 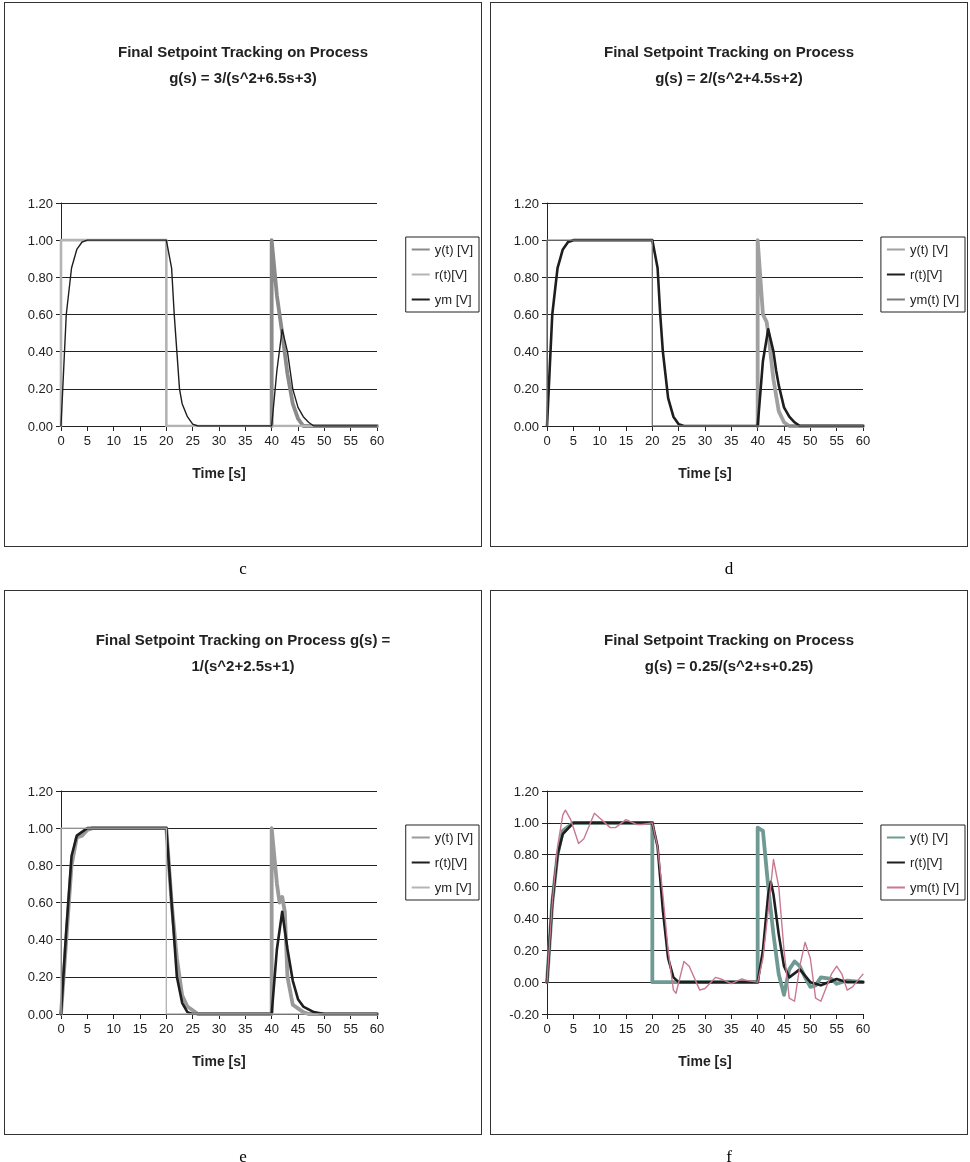 What do you see at coordinates (243, 652) in the screenshot?
I see `chart-title: Final Setpoint Tracking on Process g(s) = 1/(s^2+2.5s+1)` at bounding box center [243, 652].